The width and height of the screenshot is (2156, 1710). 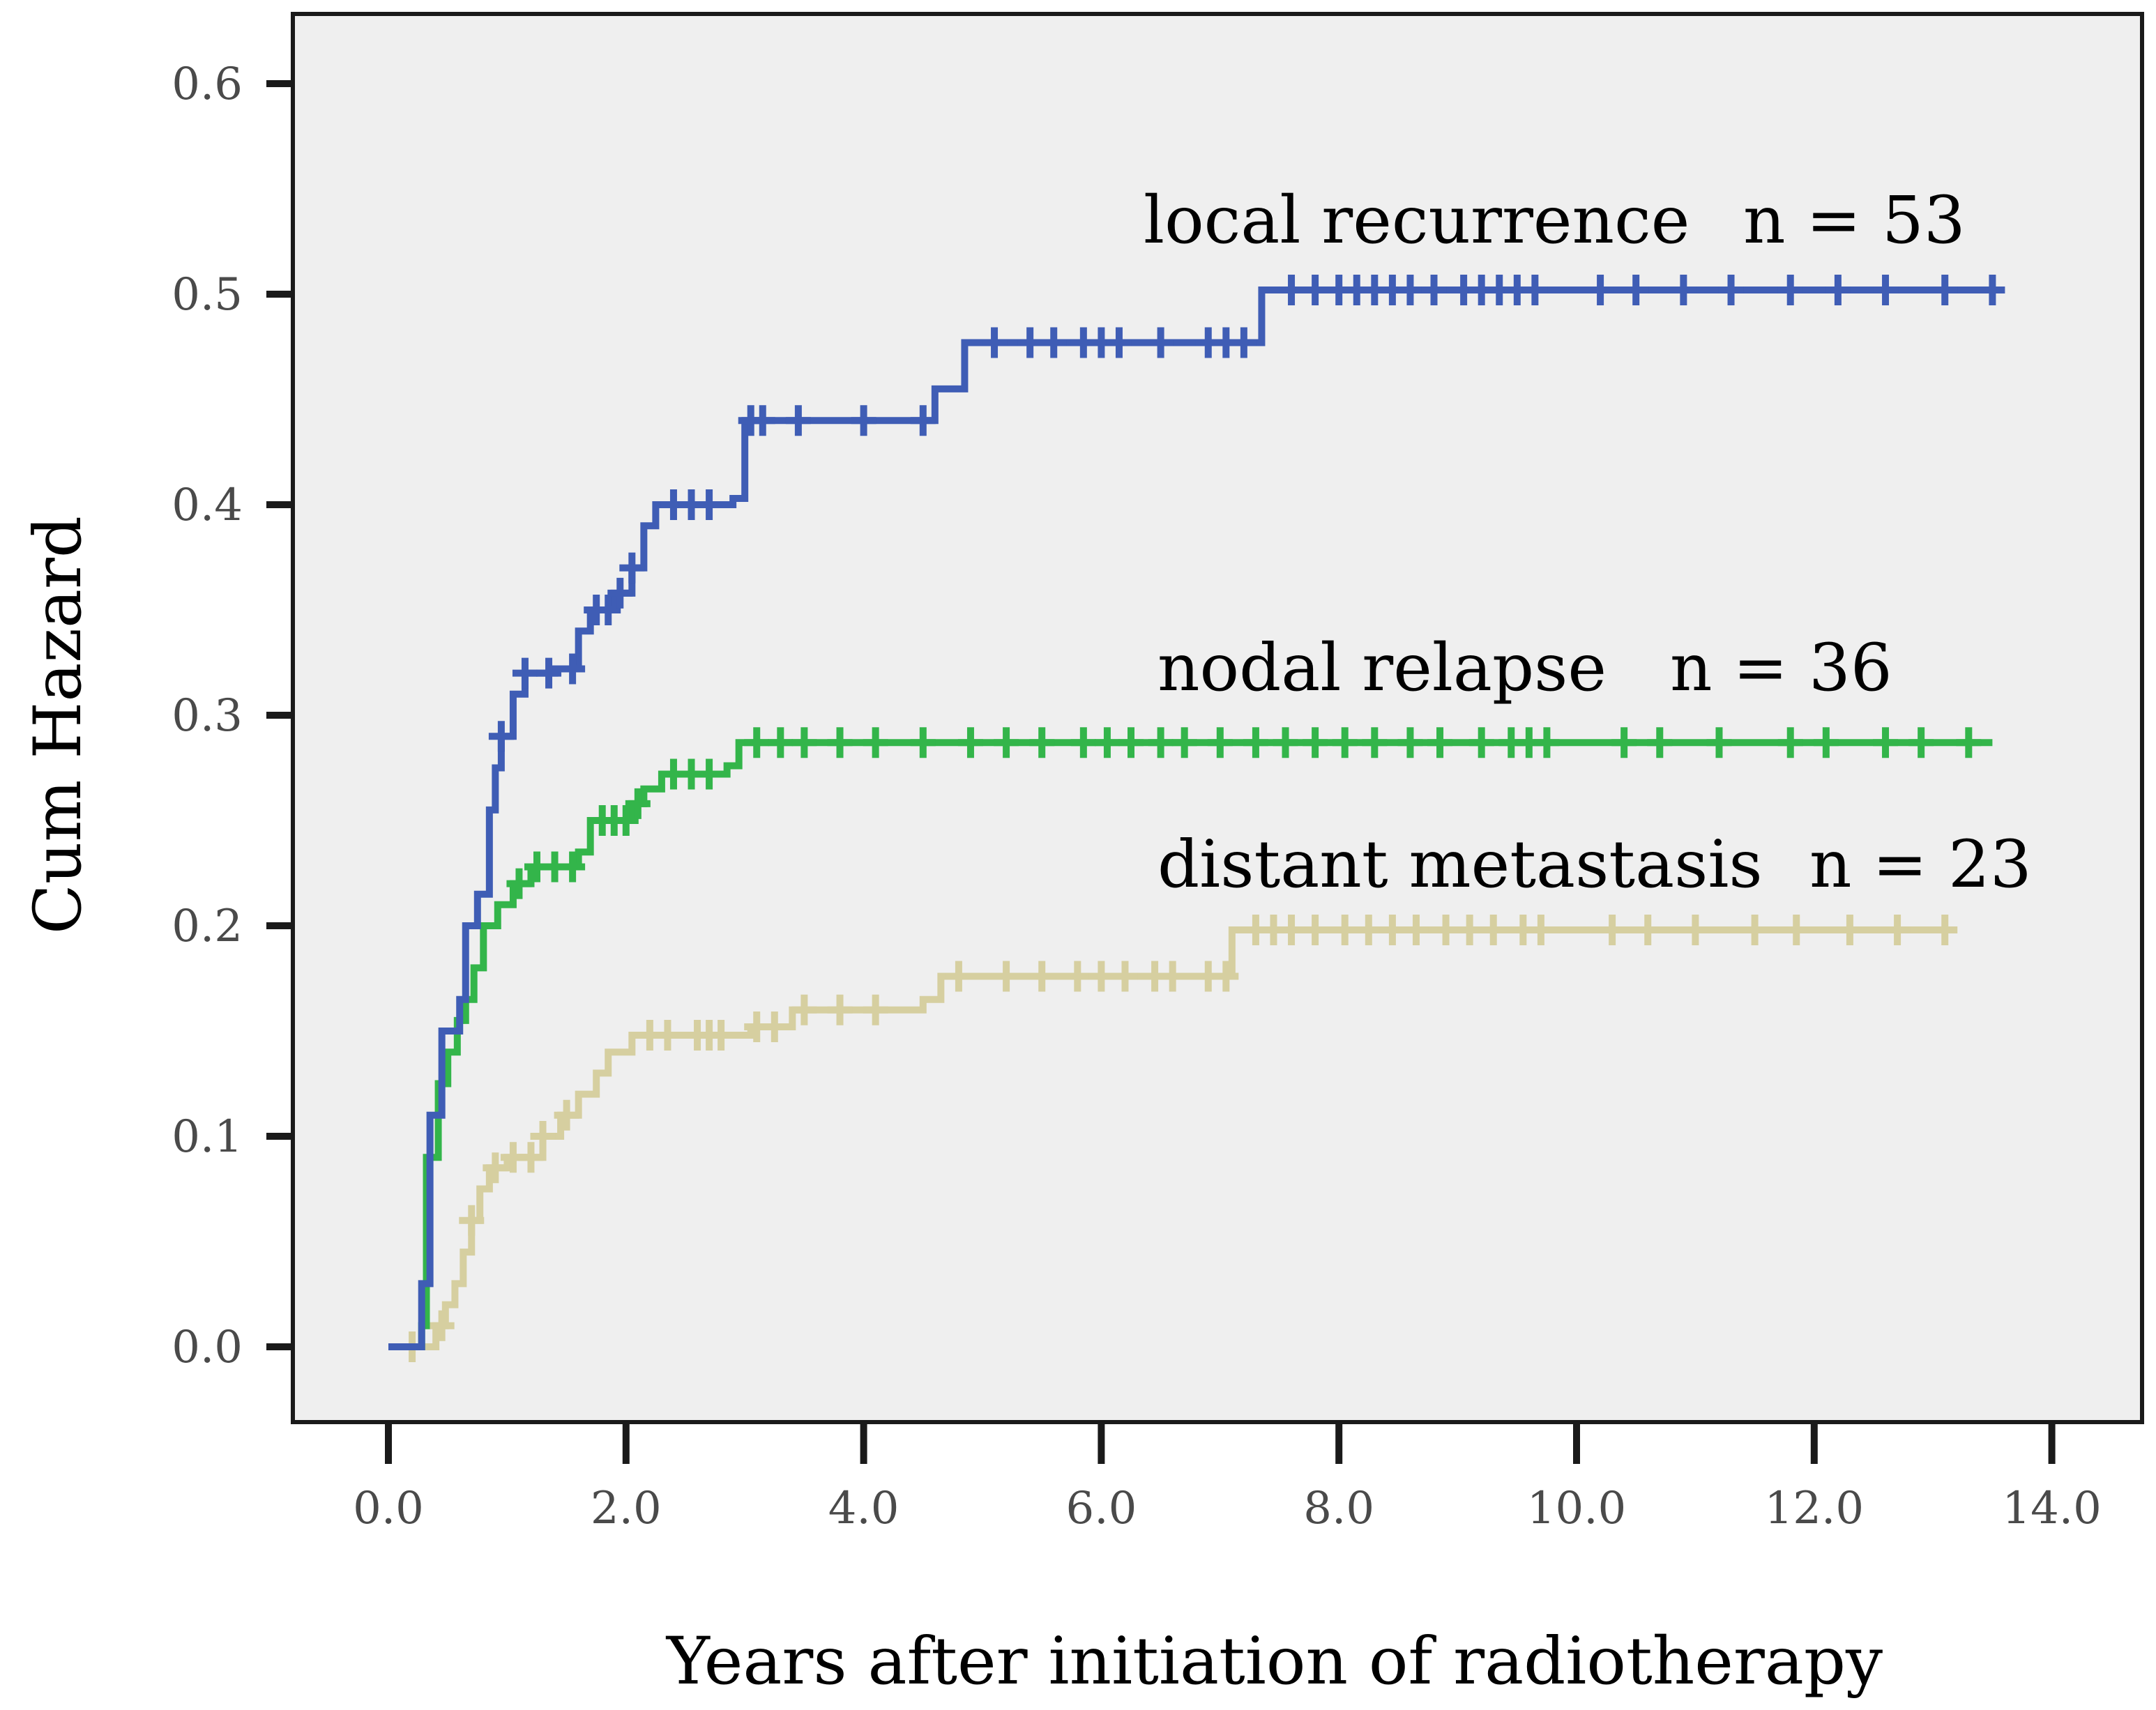 I want to click on y-axis-title: Cum Hazard, so click(x=58, y=725).